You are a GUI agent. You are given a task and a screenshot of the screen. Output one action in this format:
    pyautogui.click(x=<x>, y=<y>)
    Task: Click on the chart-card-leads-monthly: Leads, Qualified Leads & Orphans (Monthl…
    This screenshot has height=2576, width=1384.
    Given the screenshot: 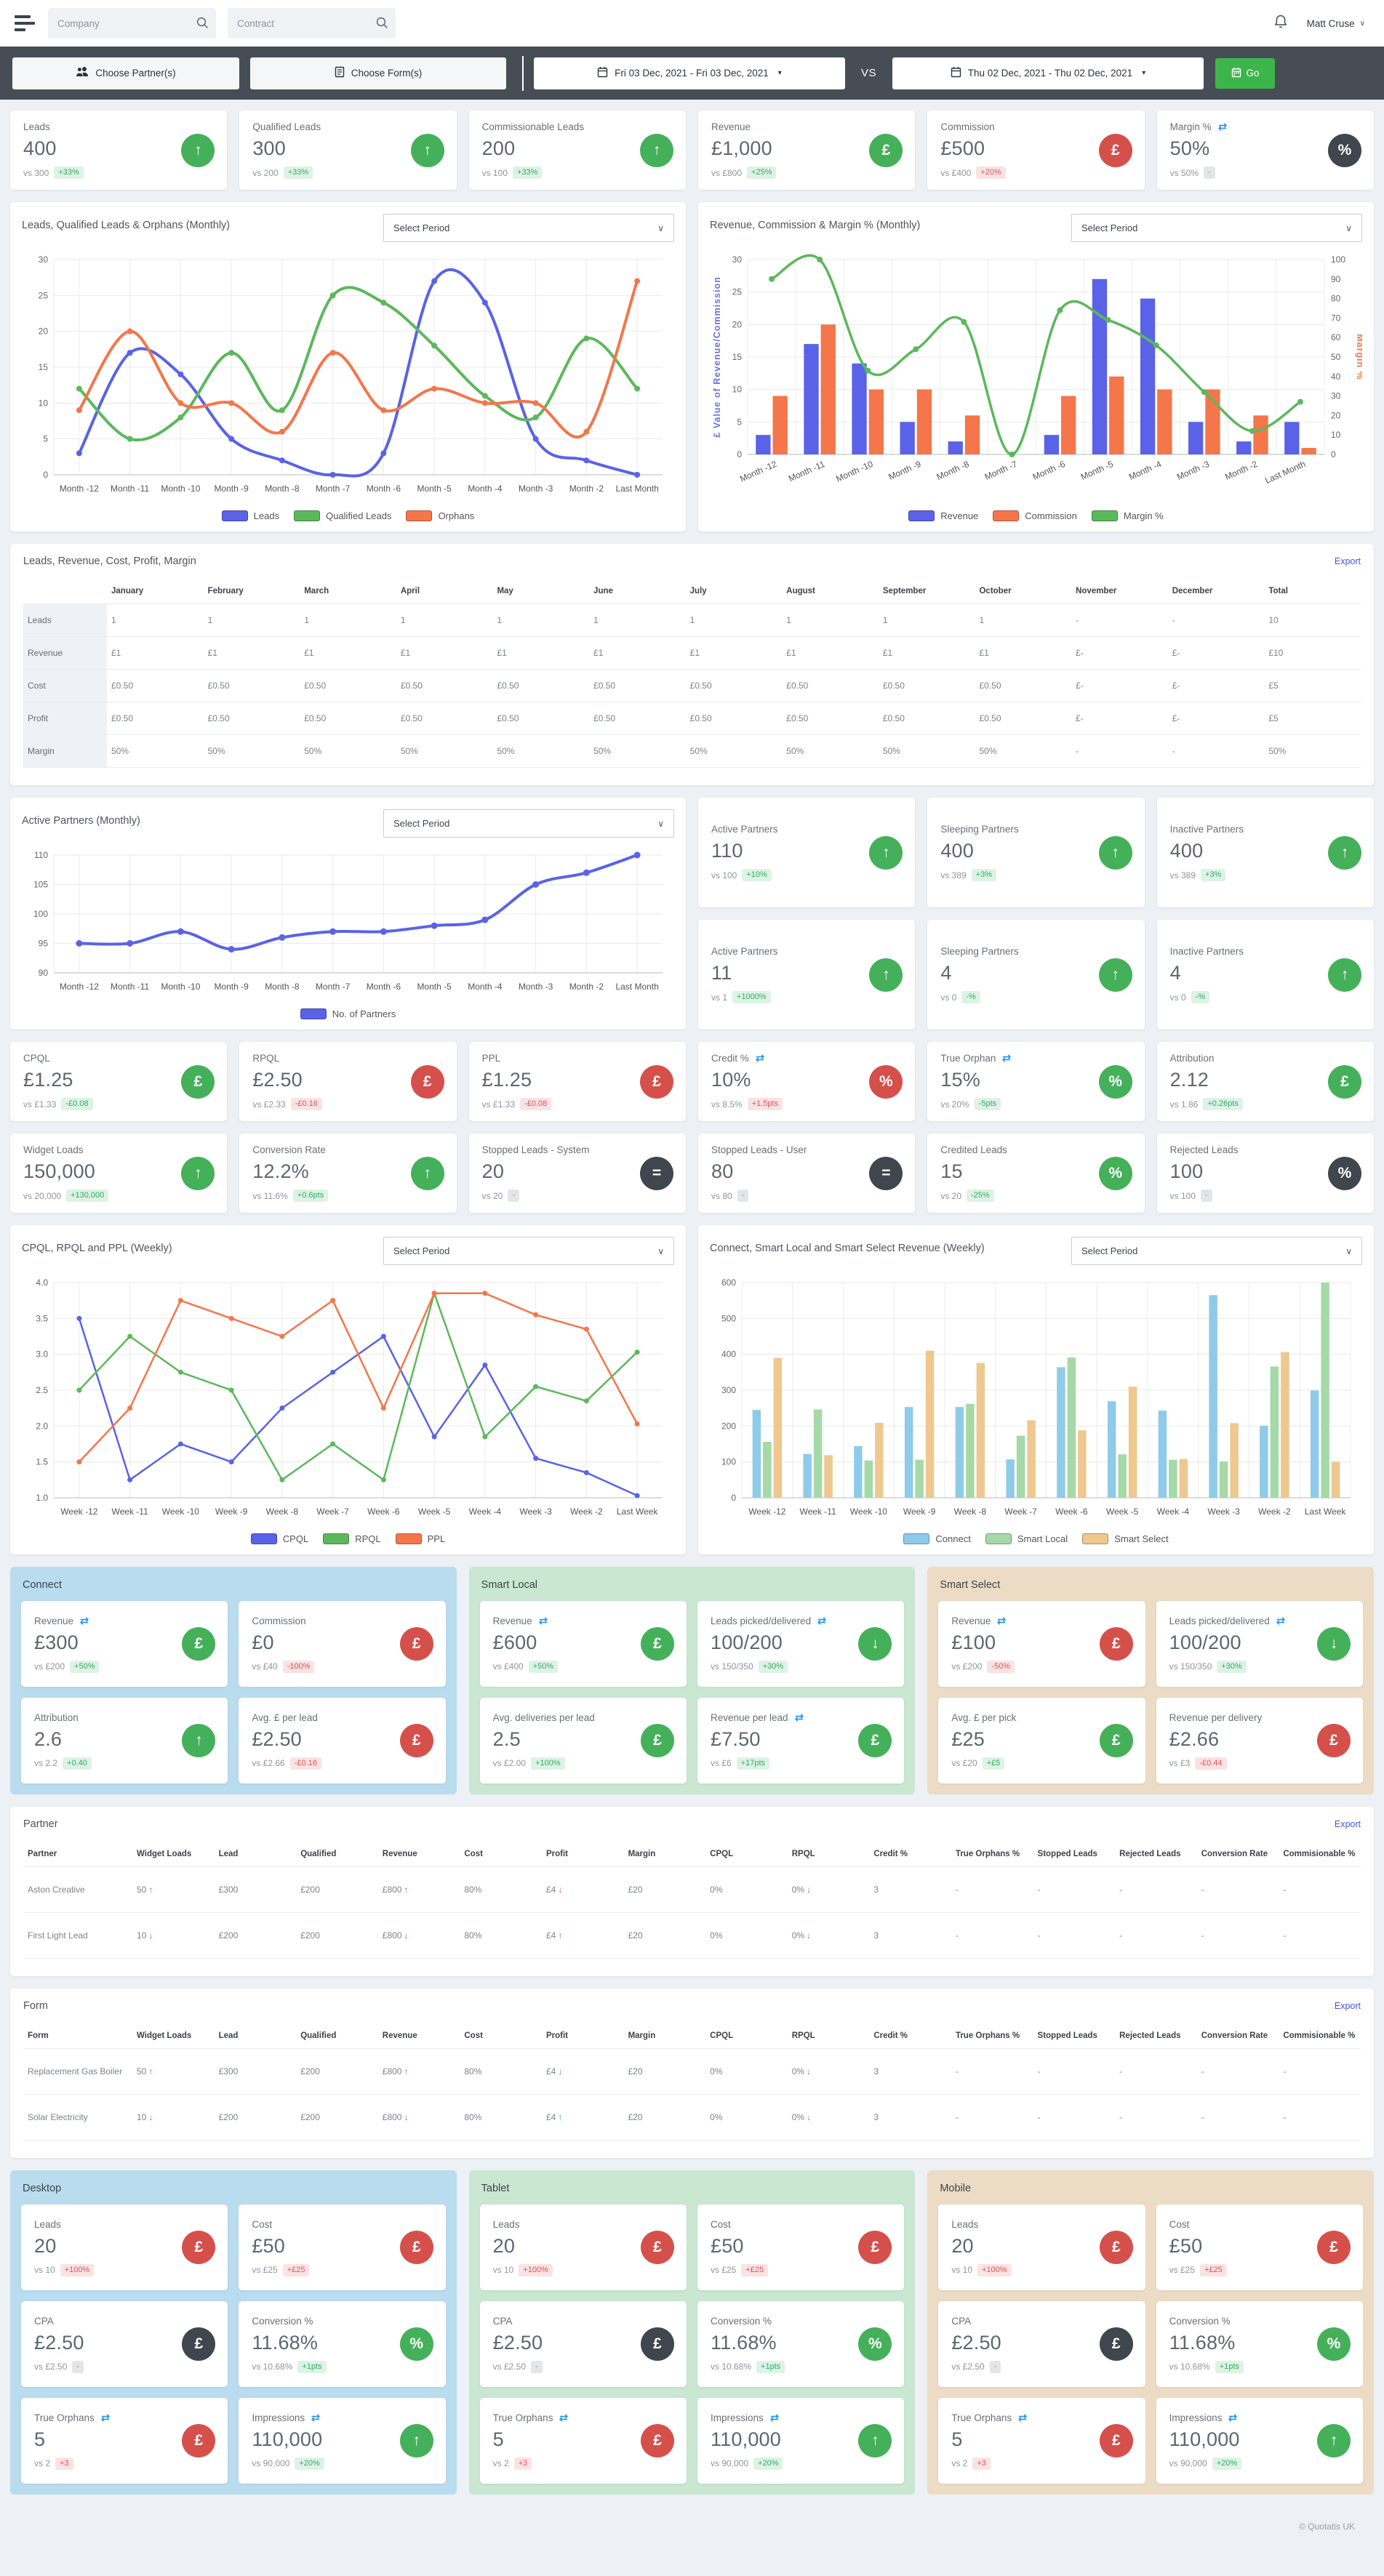 What is the action you would take?
    pyautogui.click(x=348, y=366)
    